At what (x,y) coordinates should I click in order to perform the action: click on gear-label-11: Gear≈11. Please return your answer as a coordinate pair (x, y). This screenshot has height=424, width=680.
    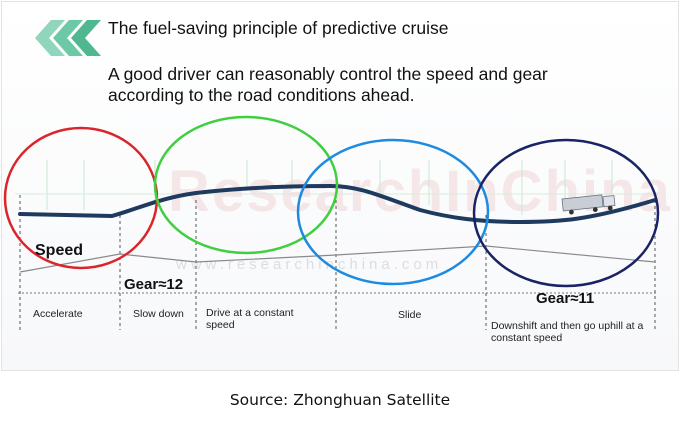
    Looking at the image, I should click on (565, 298).